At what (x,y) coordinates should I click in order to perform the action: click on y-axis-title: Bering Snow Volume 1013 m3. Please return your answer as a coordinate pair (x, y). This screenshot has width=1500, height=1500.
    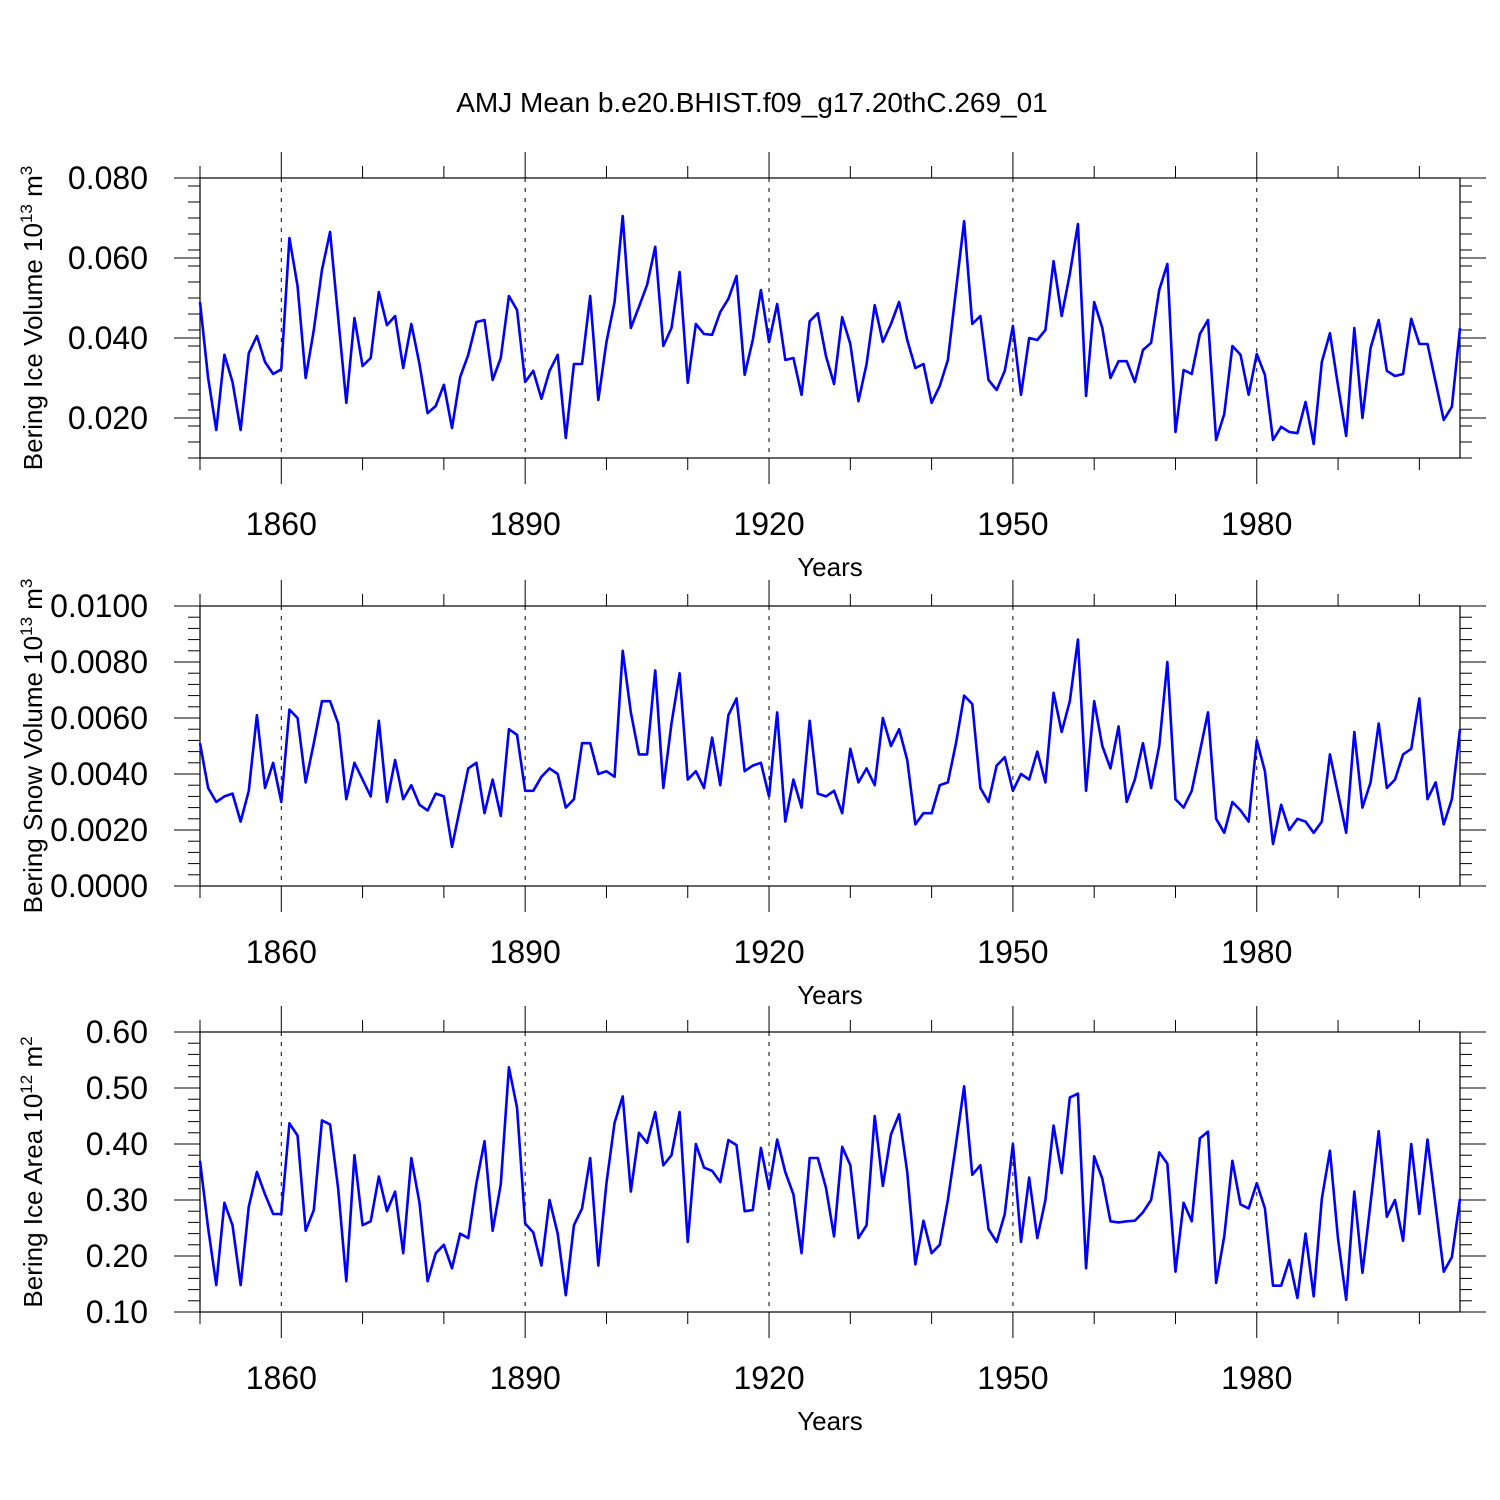
    Looking at the image, I should click on (32, 746).